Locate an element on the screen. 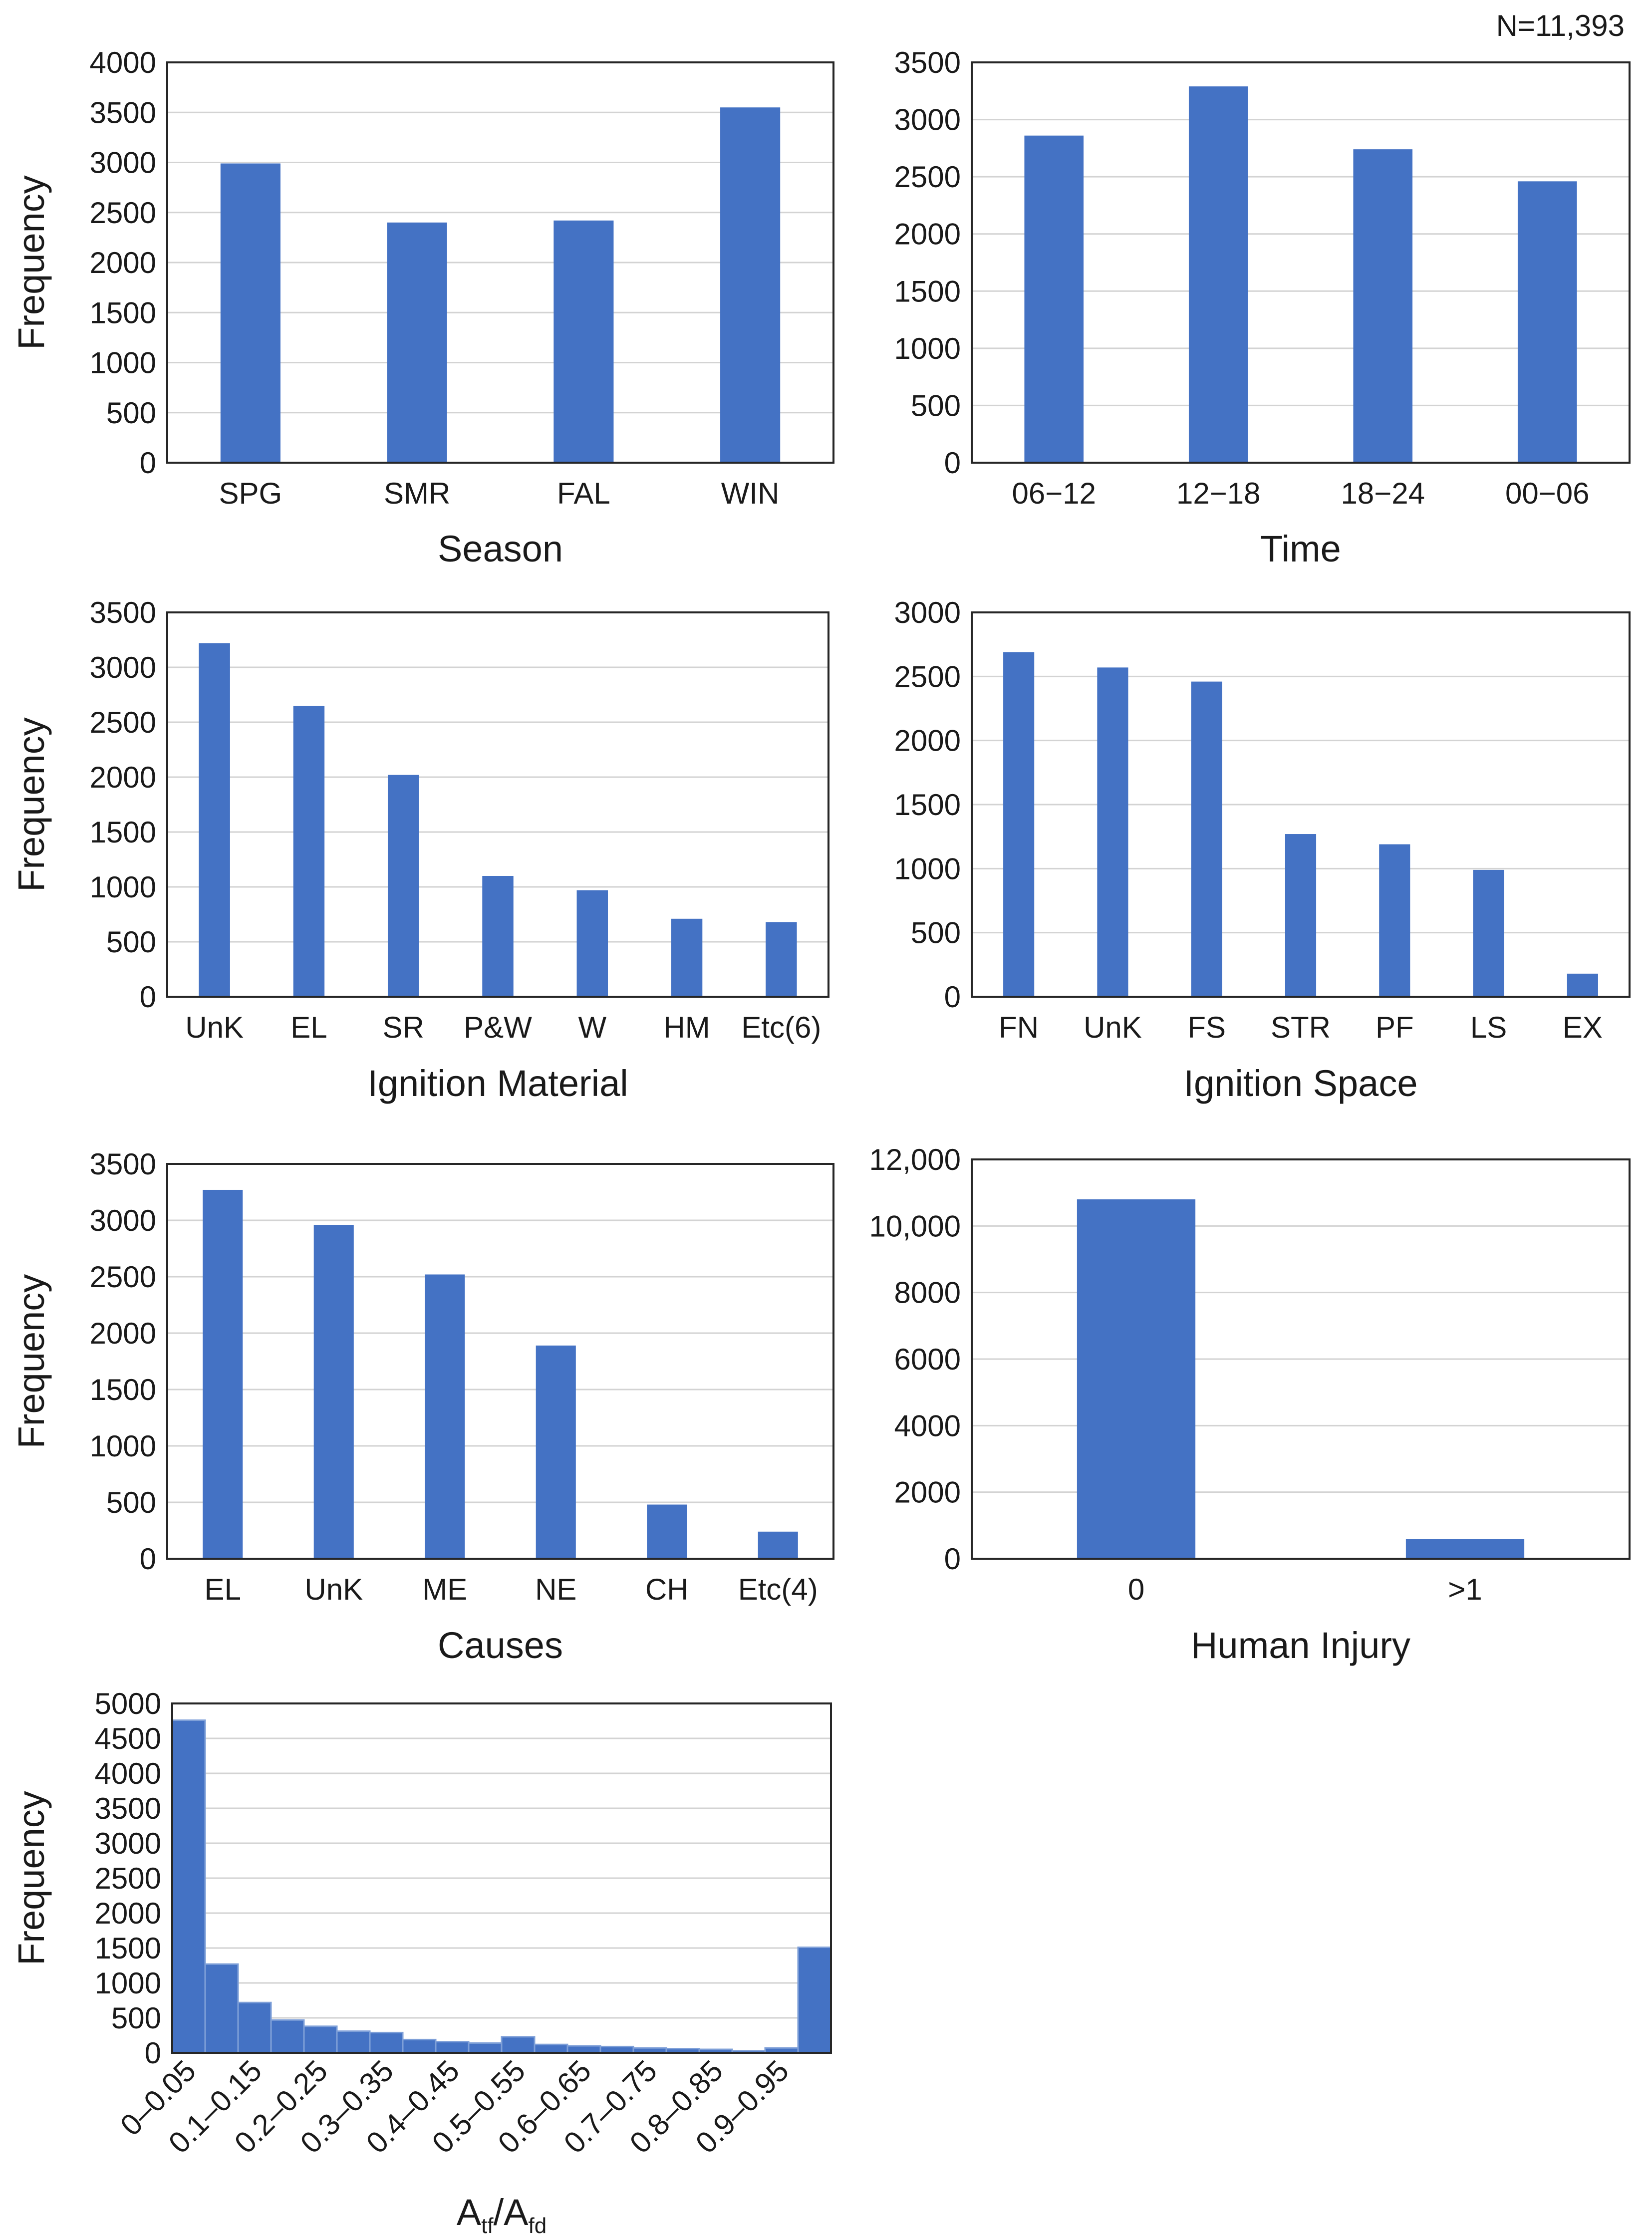 The image size is (1652, 2240). x-tick-label: FS is located at coordinates (1206, 1027).